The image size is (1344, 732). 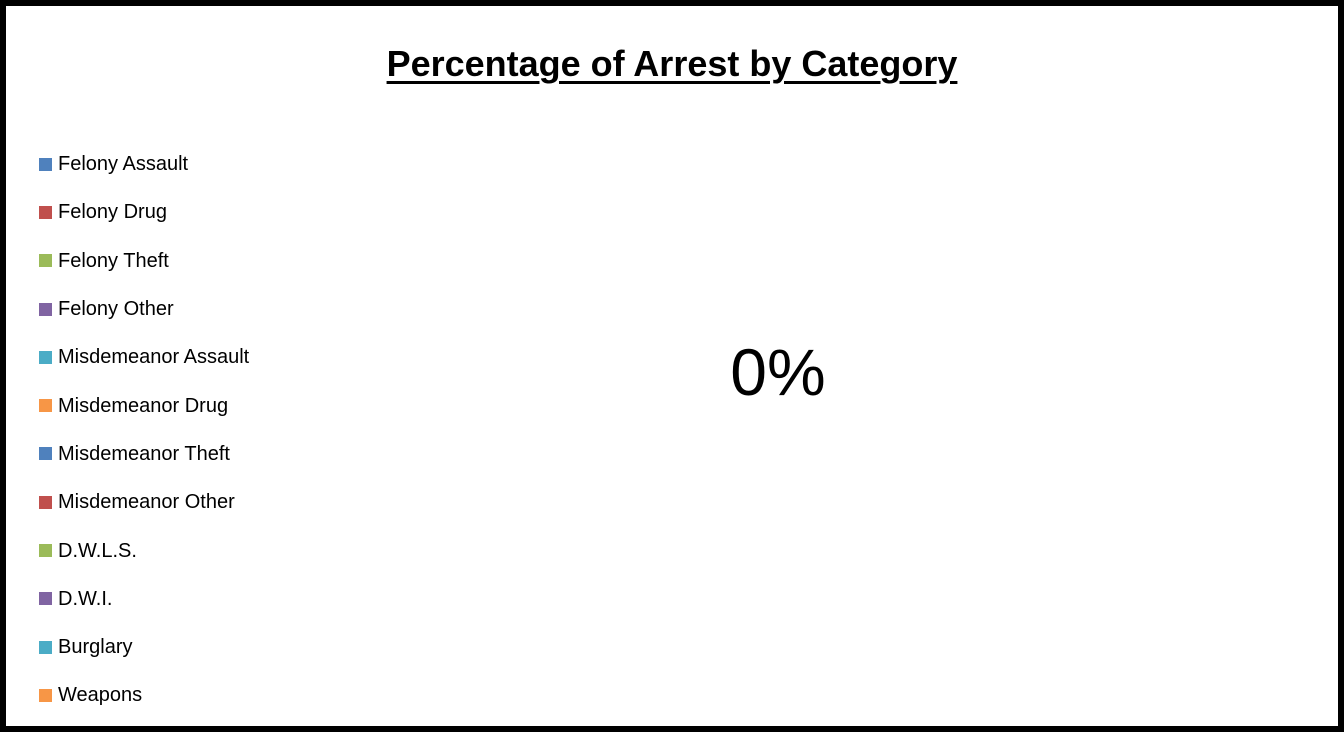 I want to click on legend-label: Misdemeanor Other, so click(x=146, y=502).